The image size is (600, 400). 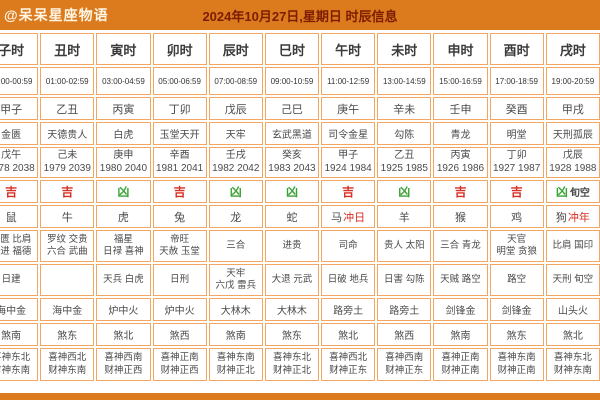 What do you see at coordinates (572, 133) in the screenshot?
I see `duty-god-10: 天刑孤辰` at bounding box center [572, 133].